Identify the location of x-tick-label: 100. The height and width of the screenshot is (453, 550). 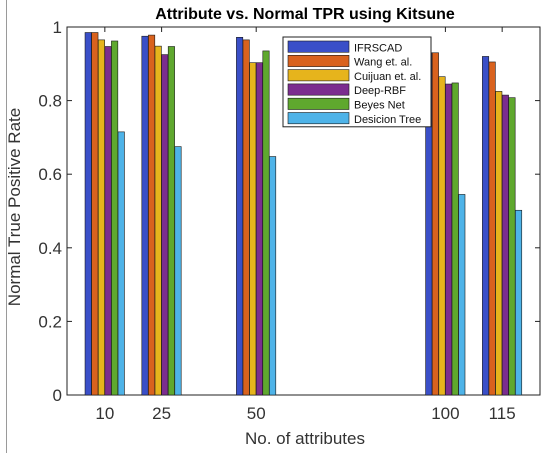
(445, 413).